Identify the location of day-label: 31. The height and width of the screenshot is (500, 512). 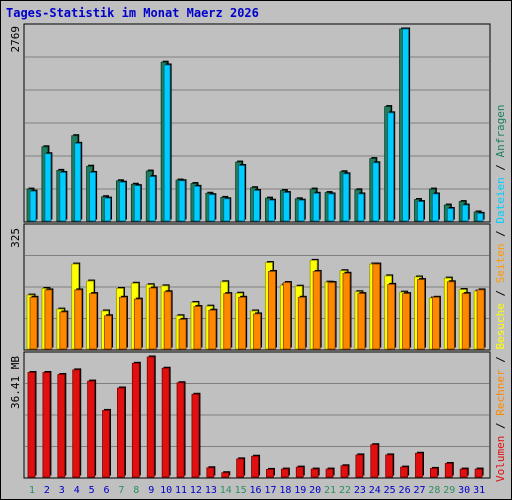
(479, 490).